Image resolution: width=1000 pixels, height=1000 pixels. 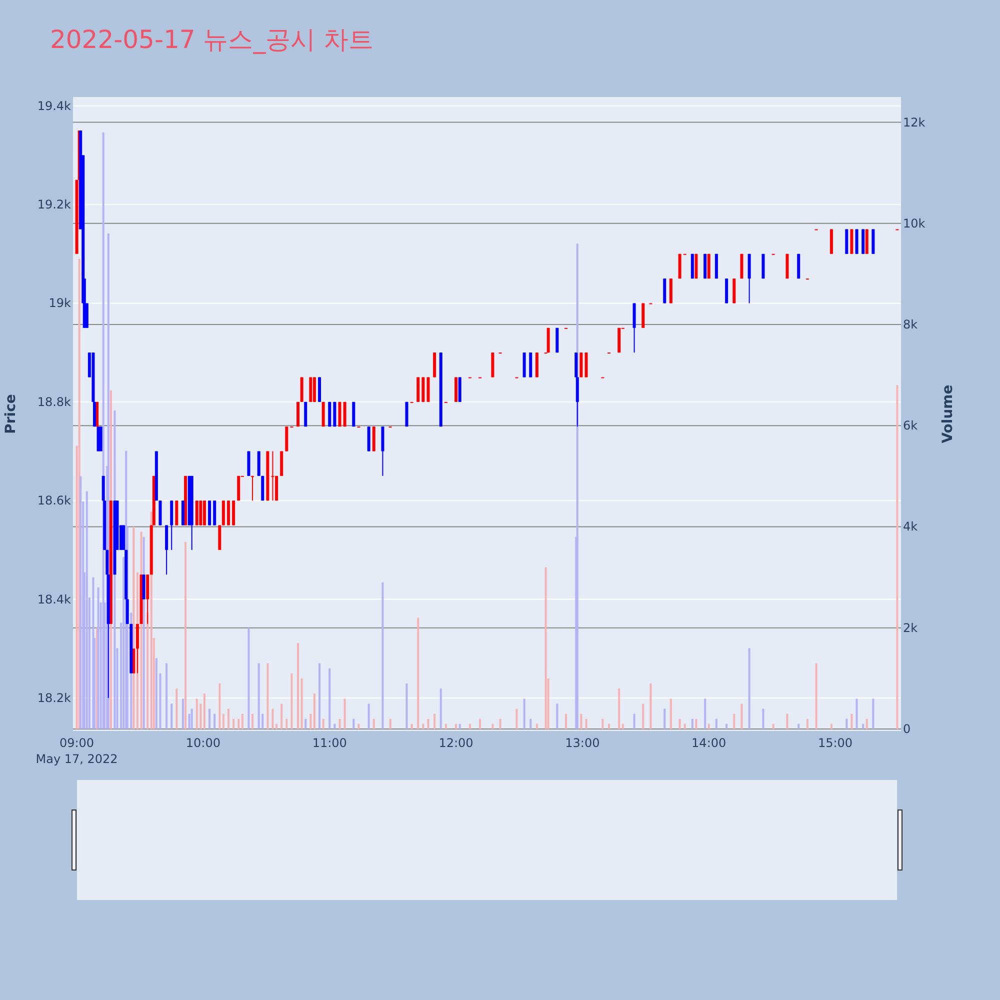 I want to click on x-tick-label: 13:00, so click(x=582, y=743).